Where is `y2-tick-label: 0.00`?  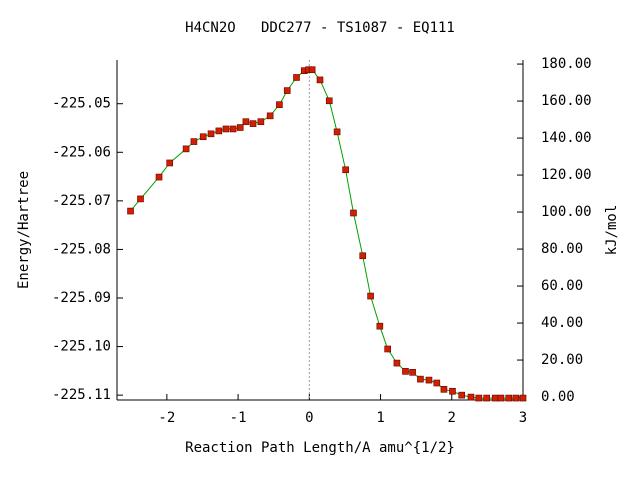
y2-tick-label: 0.00 is located at coordinates (558, 397).